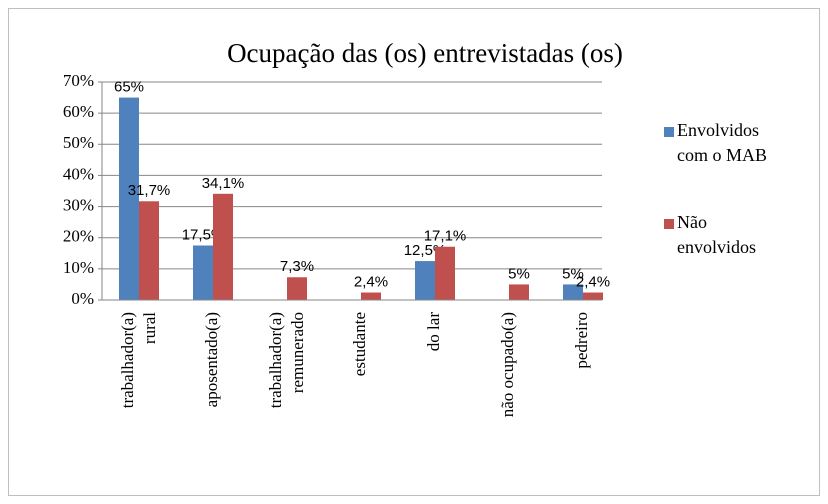 The height and width of the screenshot is (504, 828). What do you see at coordinates (78, 236) in the screenshot?
I see `y-tick-label: 20%` at bounding box center [78, 236].